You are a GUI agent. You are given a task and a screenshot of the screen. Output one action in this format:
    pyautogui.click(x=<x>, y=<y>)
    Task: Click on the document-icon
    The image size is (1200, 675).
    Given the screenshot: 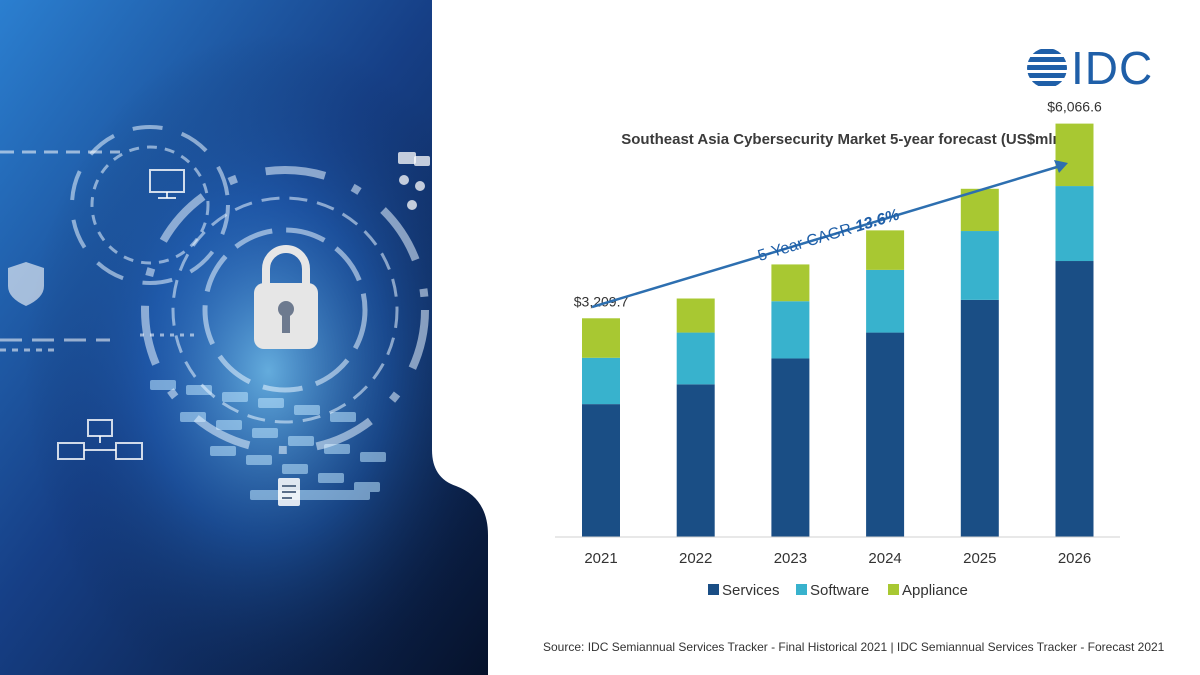 What is the action you would take?
    pyautogui.click(x=289, y=492)
    